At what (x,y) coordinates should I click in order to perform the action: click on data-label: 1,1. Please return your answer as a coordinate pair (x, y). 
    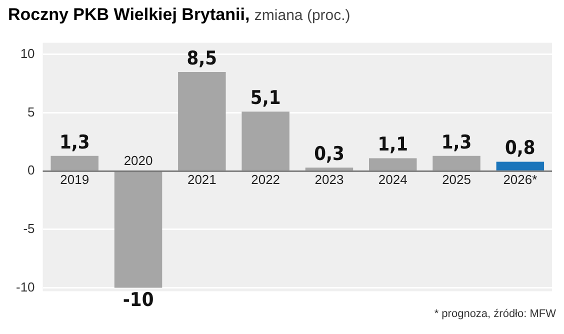
    Looking at the image, I should click on (393, 145).